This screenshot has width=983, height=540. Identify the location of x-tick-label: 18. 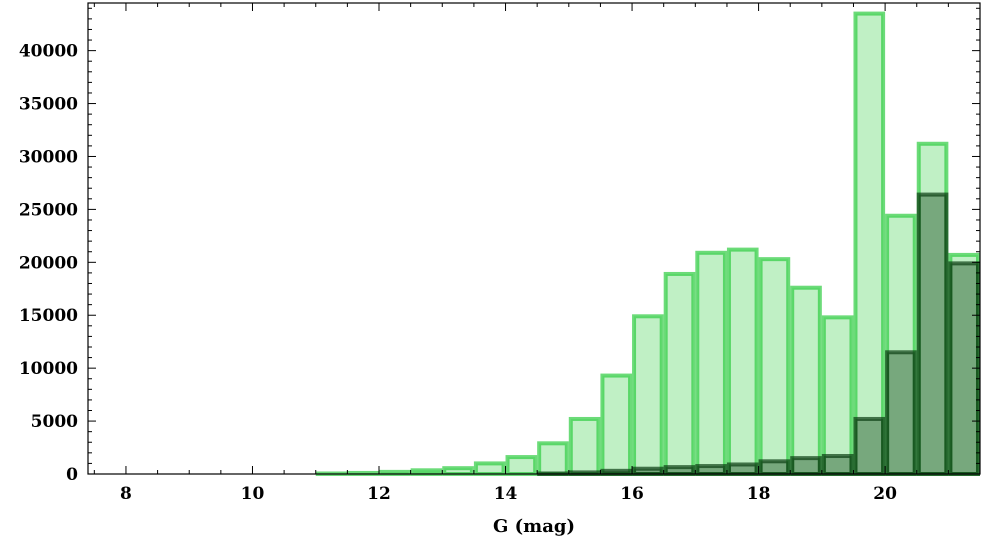
(759, 494).